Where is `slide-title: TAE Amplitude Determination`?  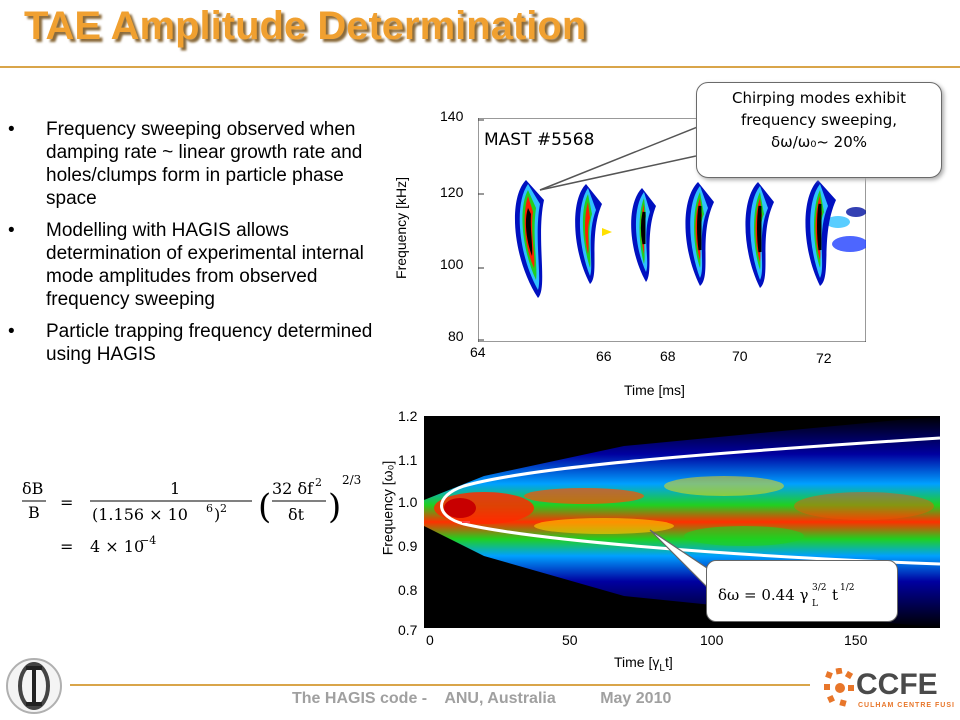
slide-title: TAE Amplitude Determination is located at coordinates (305, 26).